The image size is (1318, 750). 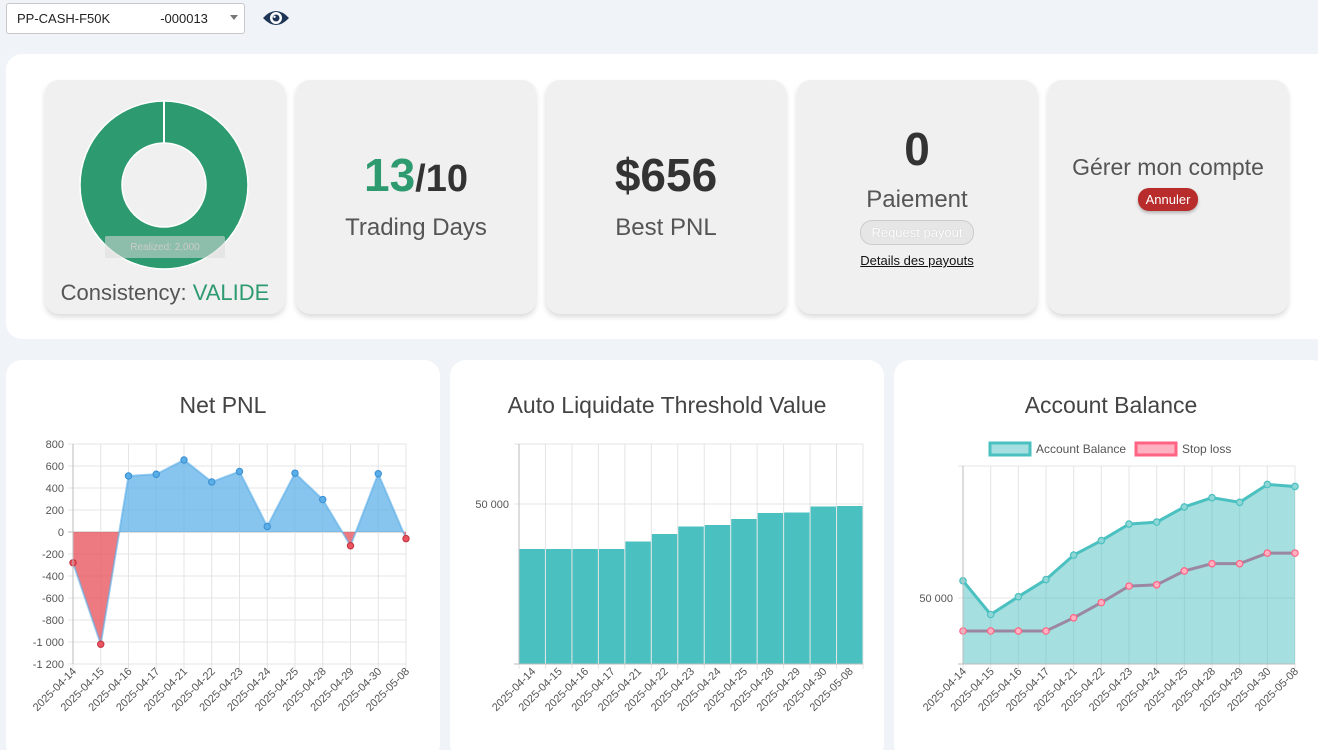 What do you see at coordinates (666, 227) in the screenshot?
I see `best-pnl-label: Best PNL` at bounding box center [666, 227].